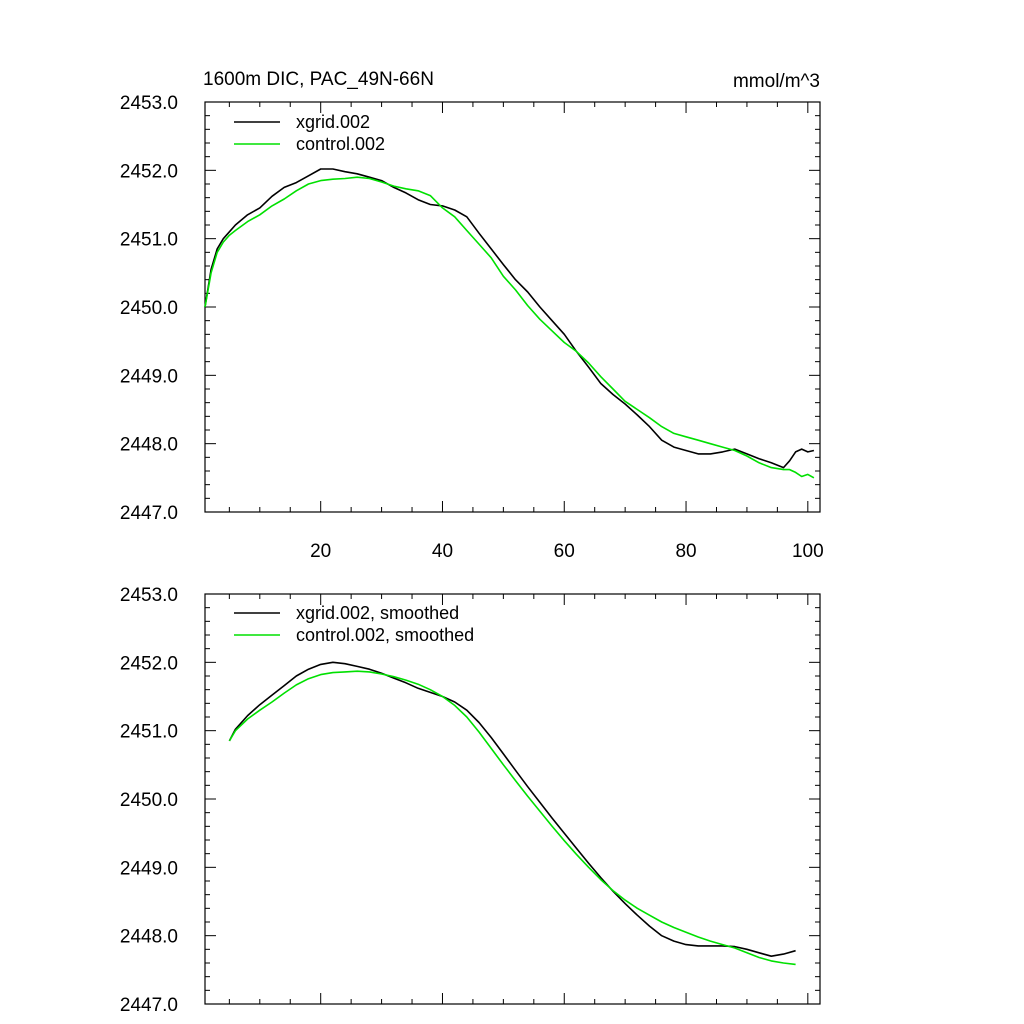 The height and width of the screenshot is (1024, 1024). Describe the element at coordinates (309, 133) in the screenshot. I see `legend: xgrid.002 control.002` at that location.